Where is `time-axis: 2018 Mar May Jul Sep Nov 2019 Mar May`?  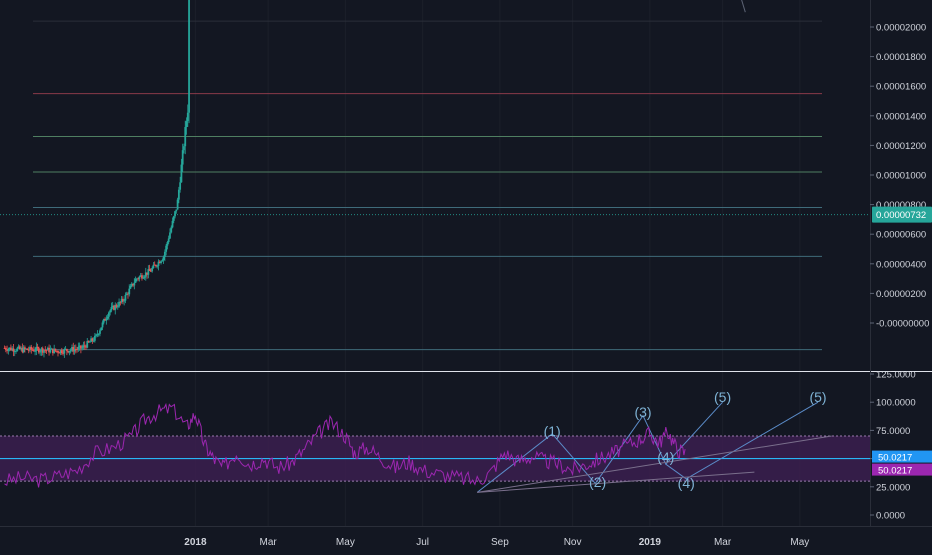 time-axis: 2018 Mar May Jul Sep Nov 2019 Mar May is located at coordinates (466, 537).